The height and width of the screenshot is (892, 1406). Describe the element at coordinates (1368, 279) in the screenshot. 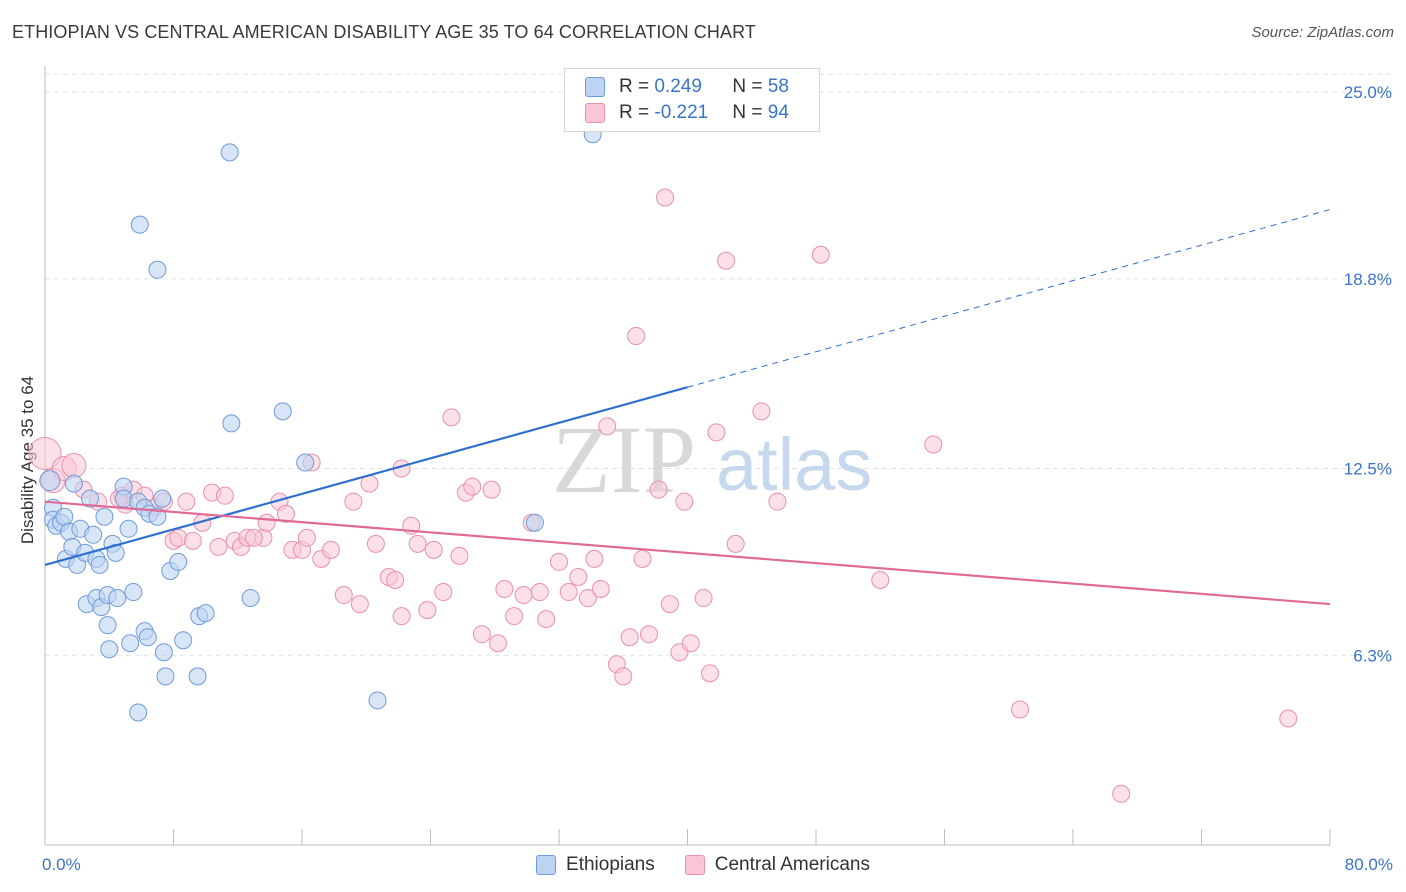

I see `y-tick-label: 18.8%` at that location.